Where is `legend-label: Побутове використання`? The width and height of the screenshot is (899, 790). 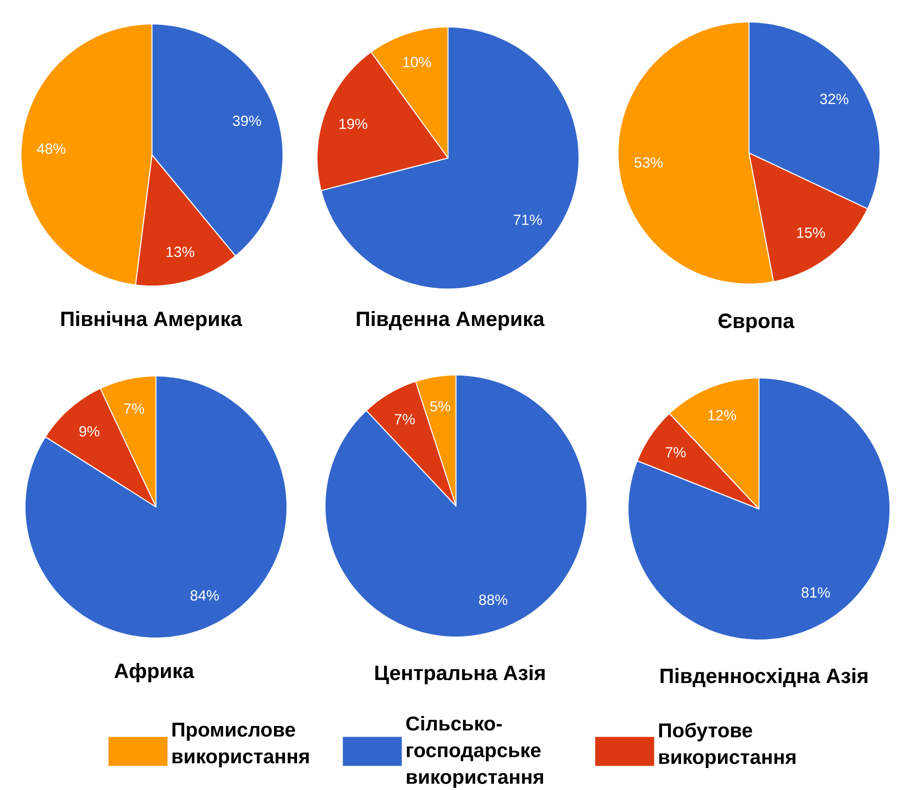
legend-label: Побутове використання is located at coordinates (727, 745).